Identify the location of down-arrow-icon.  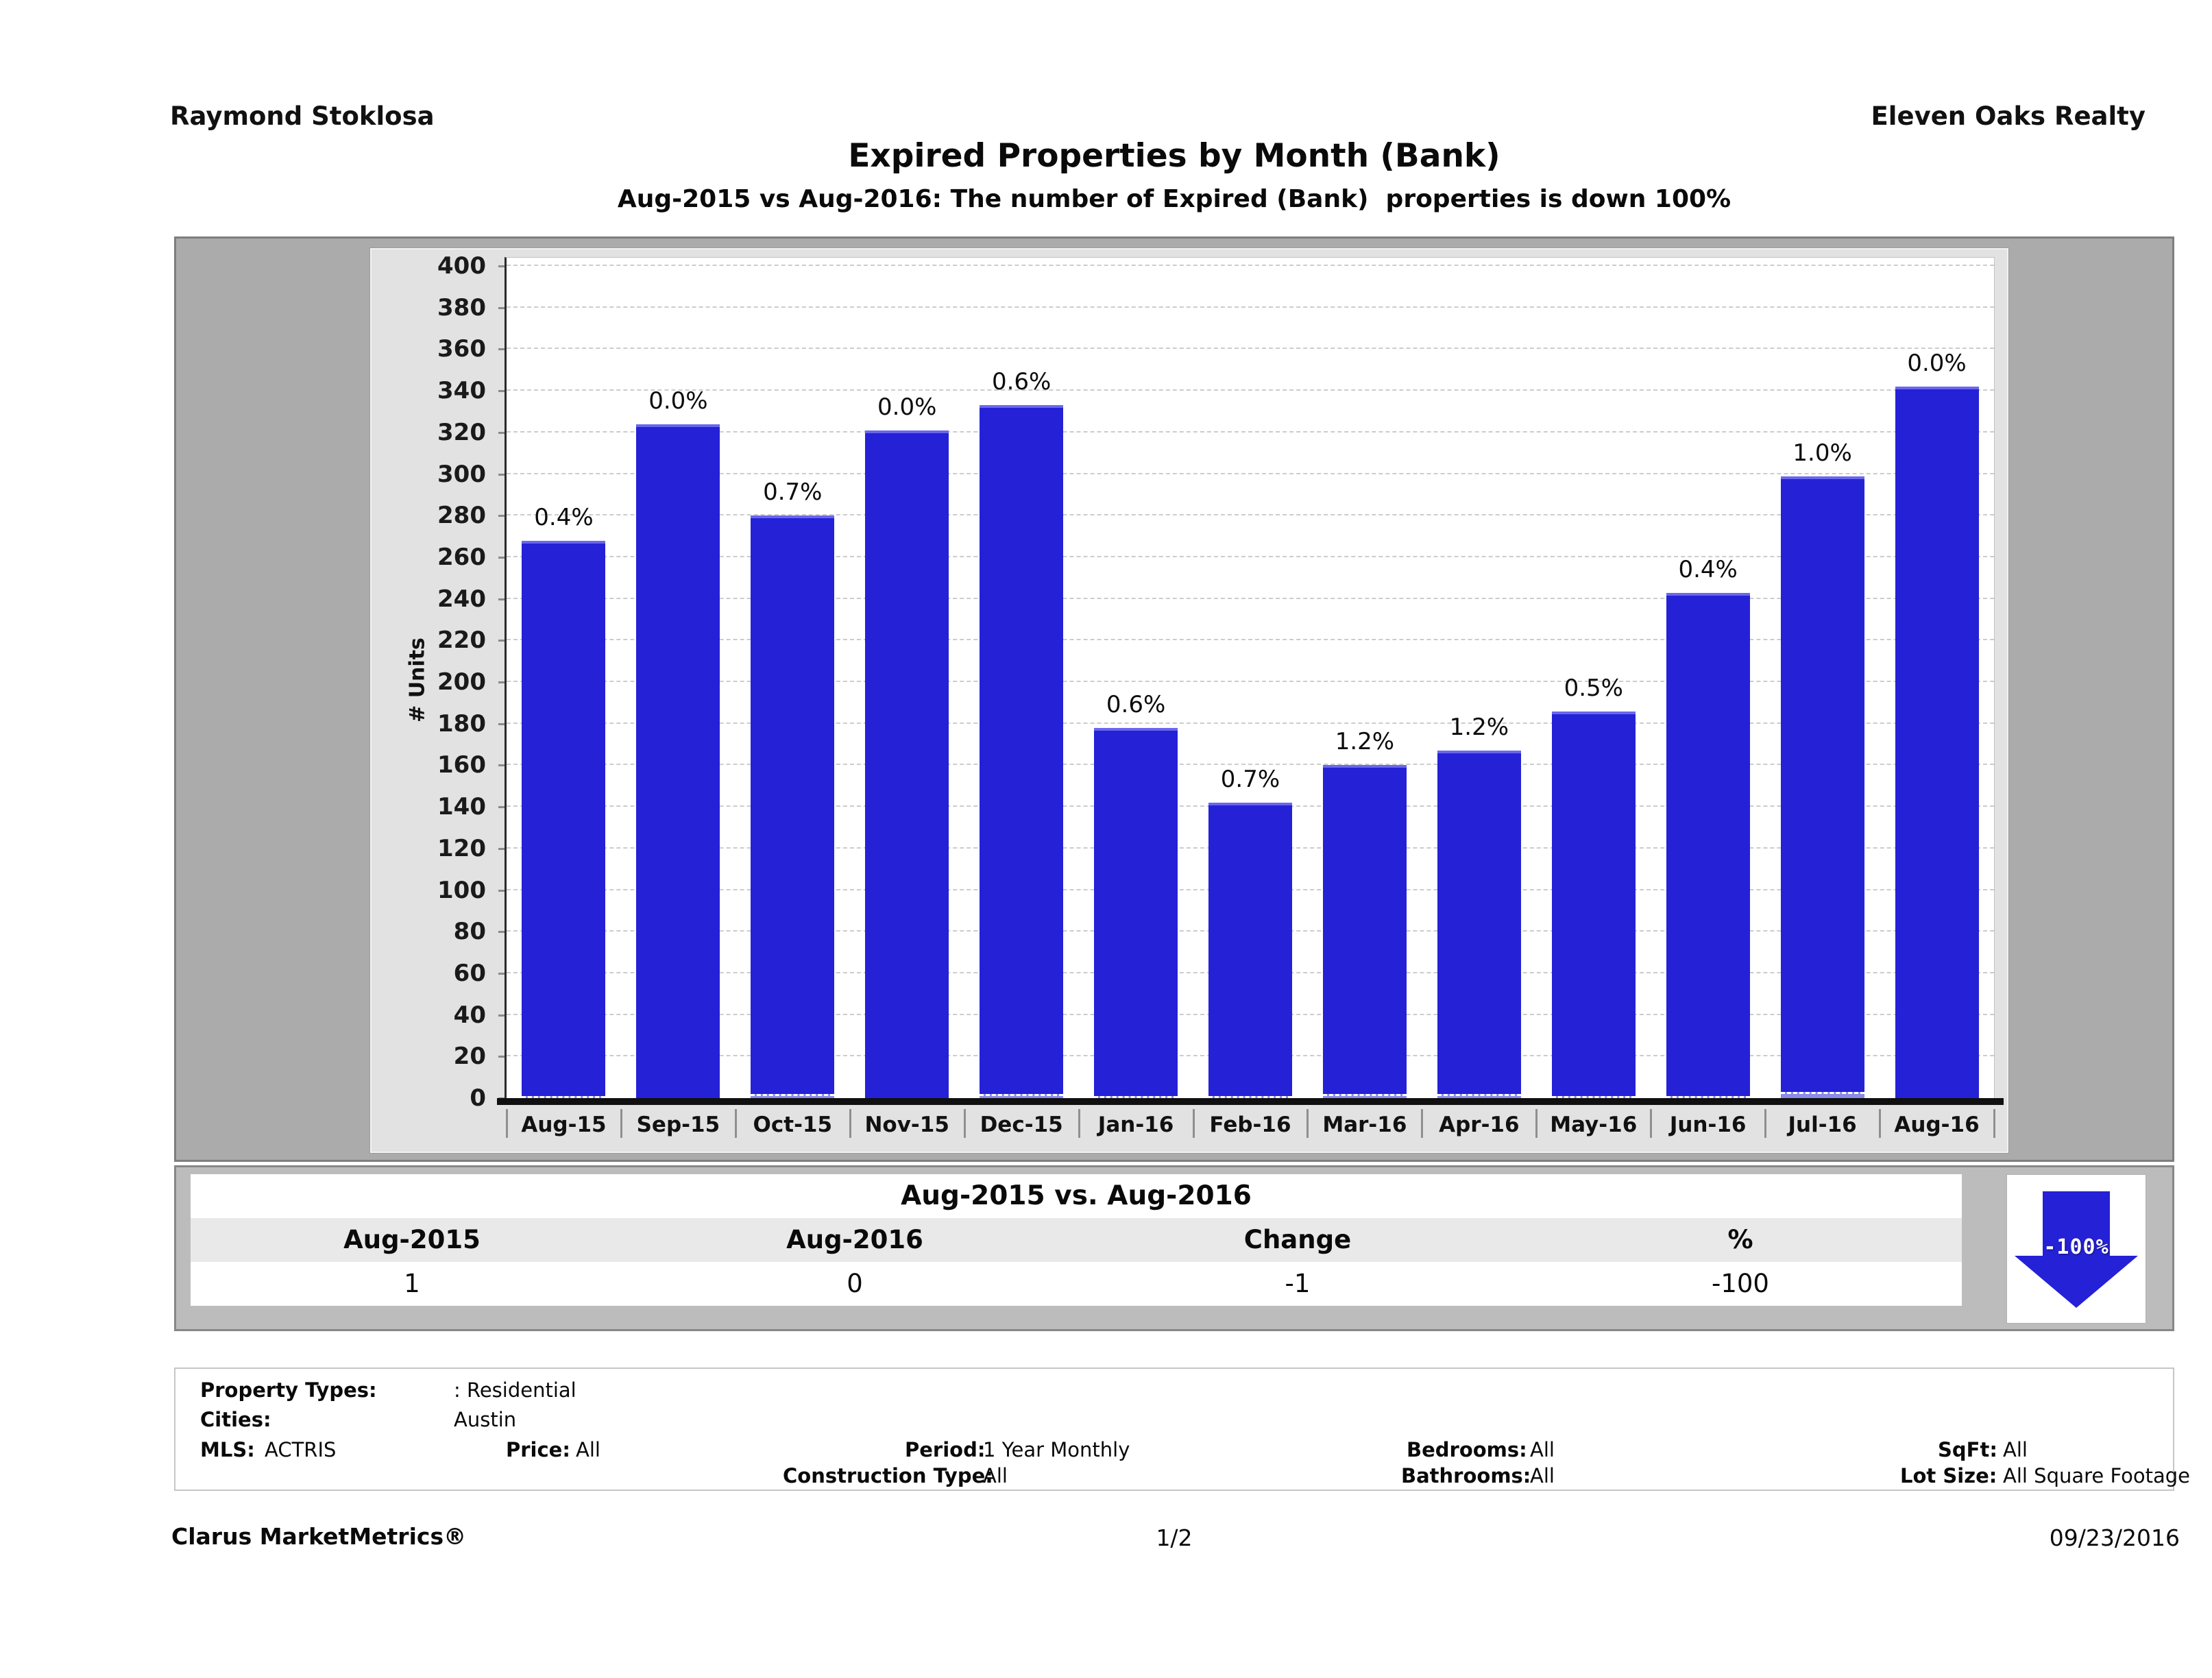
(2076, 1223).